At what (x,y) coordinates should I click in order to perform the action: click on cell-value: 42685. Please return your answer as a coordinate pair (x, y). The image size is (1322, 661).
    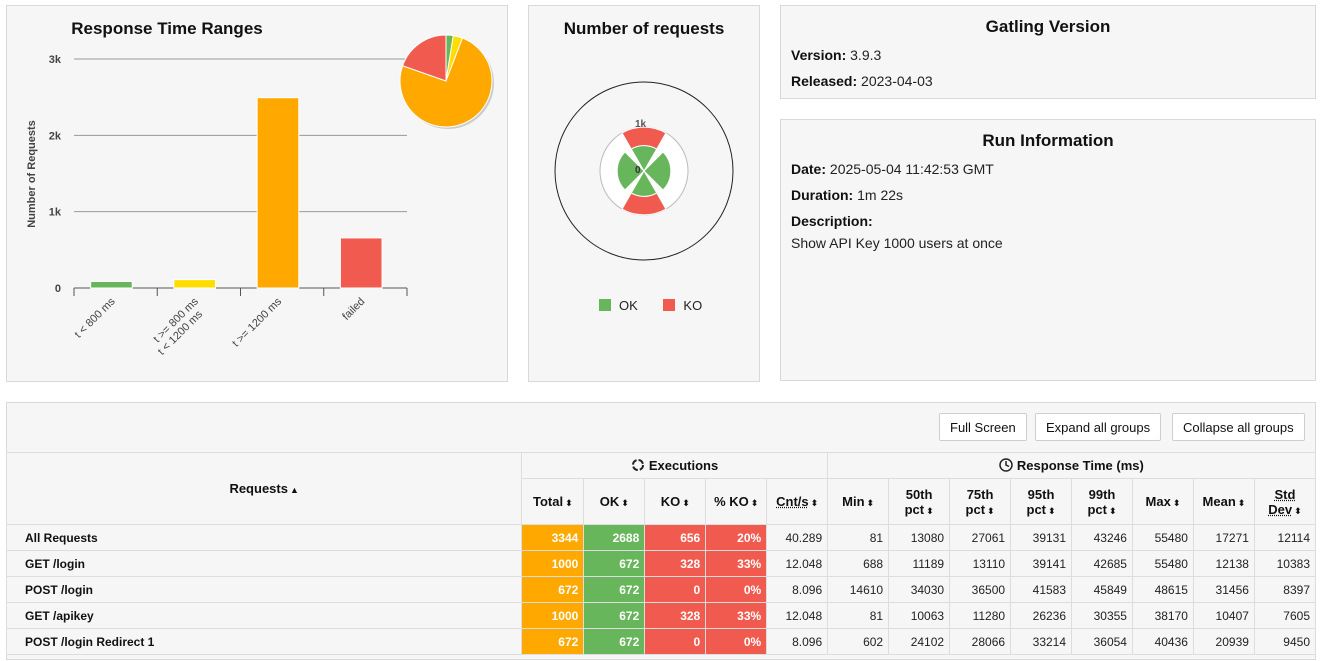
    Looking at the image, I should click on (1102, 563).